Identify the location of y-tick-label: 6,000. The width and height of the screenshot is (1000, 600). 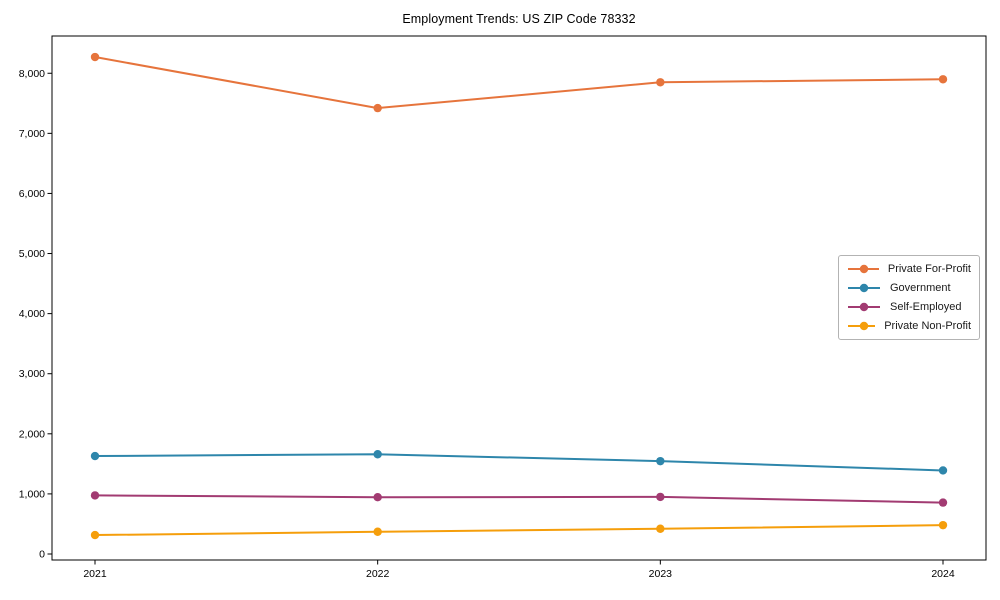
(32, 194).